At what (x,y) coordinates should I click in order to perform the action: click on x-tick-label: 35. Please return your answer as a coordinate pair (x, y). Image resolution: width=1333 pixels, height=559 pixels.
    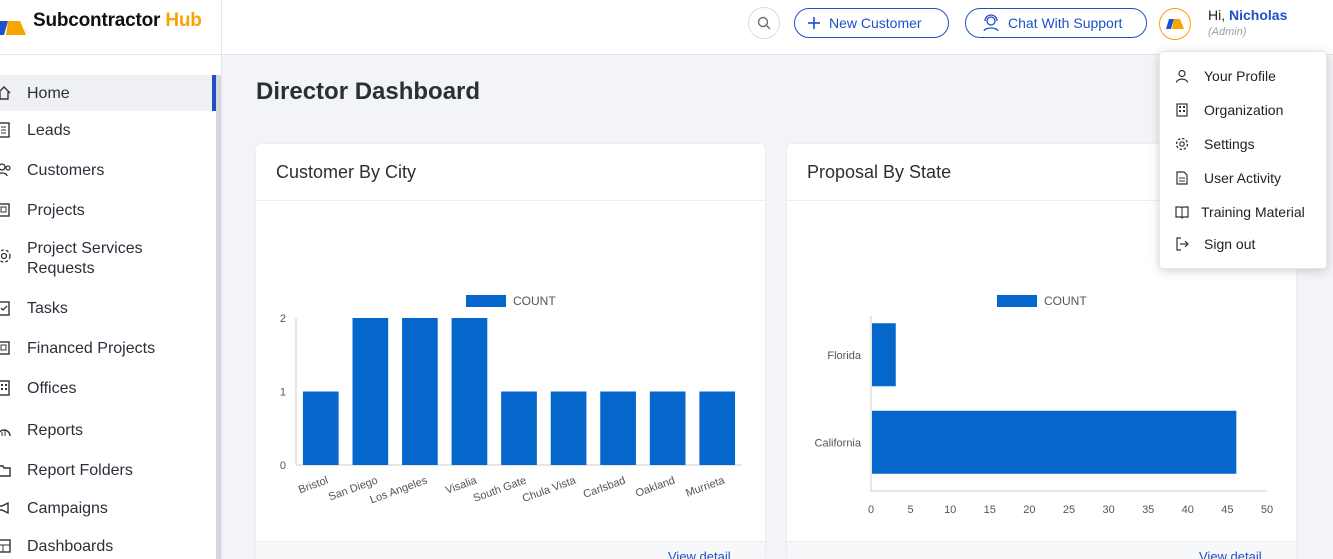
    Looking at the image, I should click on (1148, 510).